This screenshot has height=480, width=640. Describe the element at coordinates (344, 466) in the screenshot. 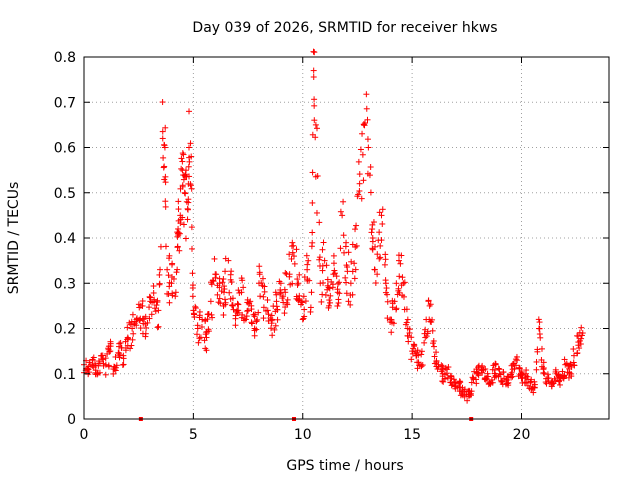

I see `x-axis-label: GPS time / hours` at that location.